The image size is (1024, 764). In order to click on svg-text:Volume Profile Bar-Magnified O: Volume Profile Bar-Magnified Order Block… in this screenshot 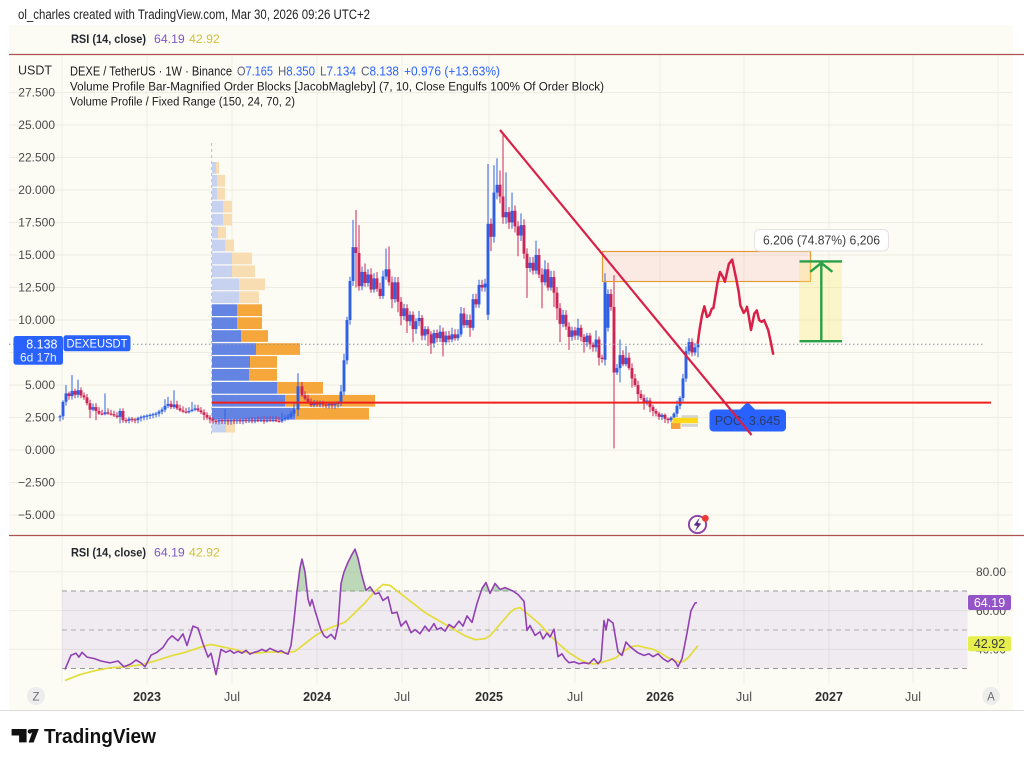, I will do `click(337, 87)`.